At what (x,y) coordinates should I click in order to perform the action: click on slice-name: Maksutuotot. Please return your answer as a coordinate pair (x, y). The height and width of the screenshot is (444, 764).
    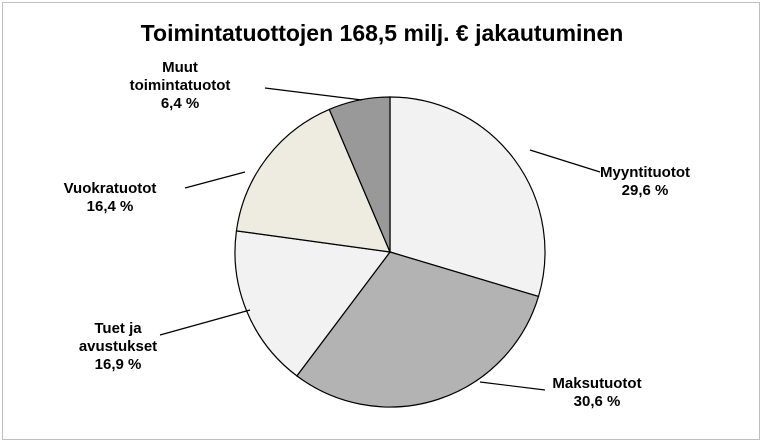
    Looking at the image, I should click on (597, 383).